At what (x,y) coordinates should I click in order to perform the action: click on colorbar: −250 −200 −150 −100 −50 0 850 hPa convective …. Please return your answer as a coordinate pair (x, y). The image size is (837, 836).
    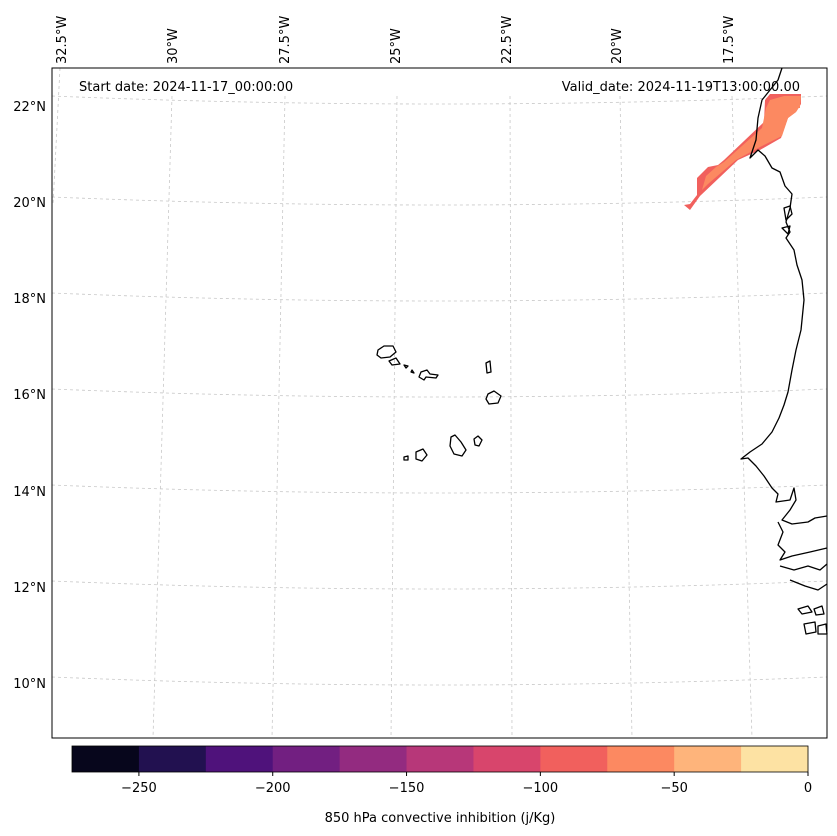
    Looking at the image, I should click on (441, 785).